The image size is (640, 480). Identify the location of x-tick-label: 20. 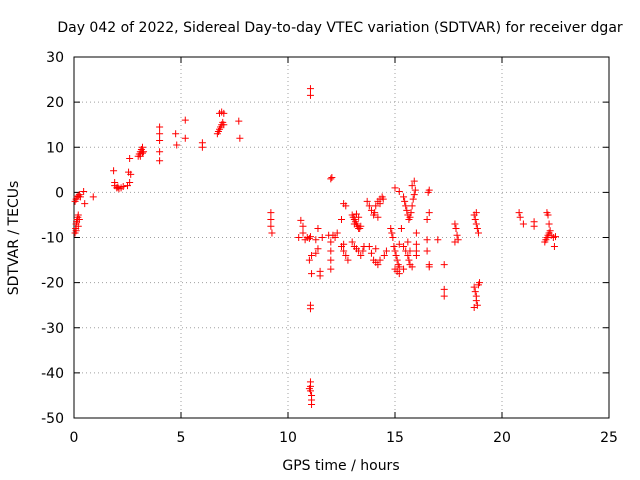
(502, 438).